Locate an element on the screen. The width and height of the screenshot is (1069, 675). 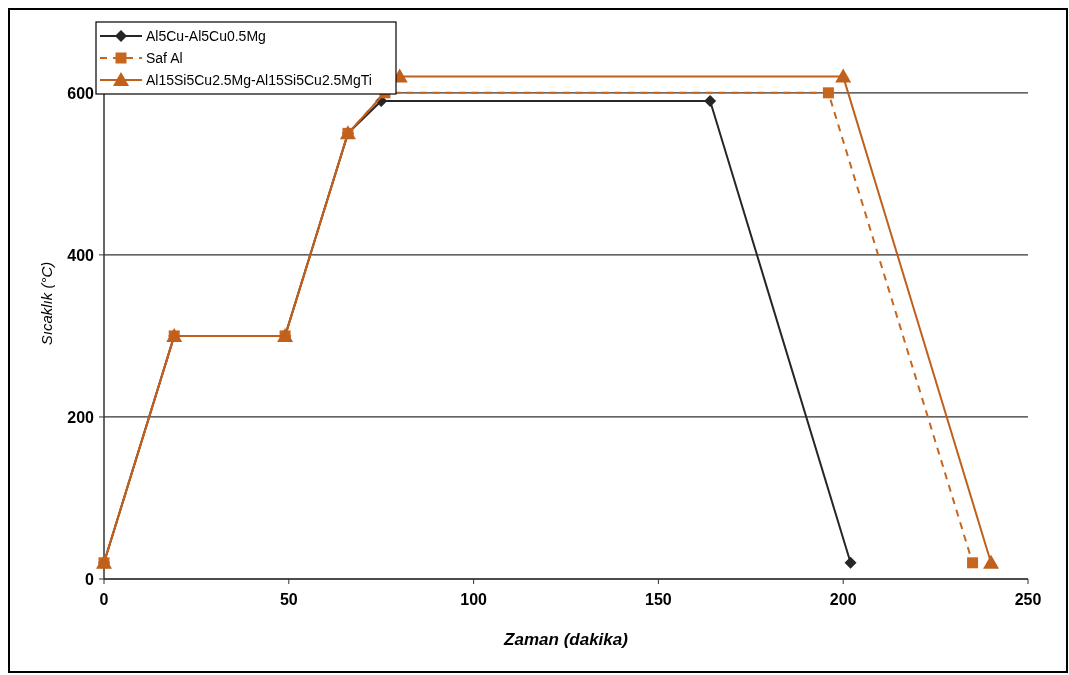
y-axis-title: Sıcaklık (°C) is located at coordinates (46, 303).